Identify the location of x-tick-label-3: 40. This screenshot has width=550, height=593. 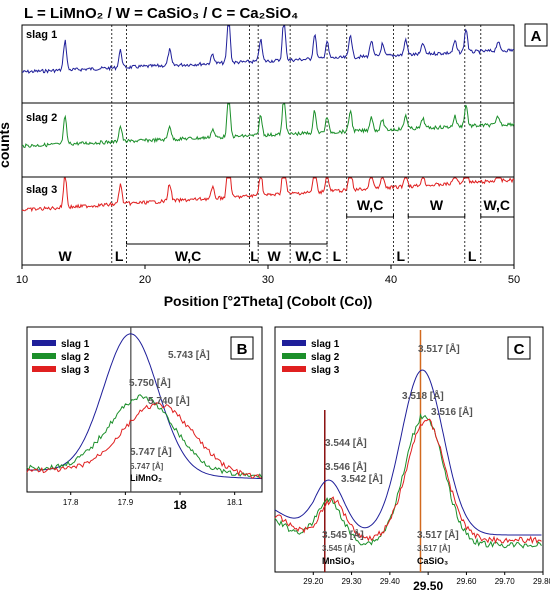
(391, 280).